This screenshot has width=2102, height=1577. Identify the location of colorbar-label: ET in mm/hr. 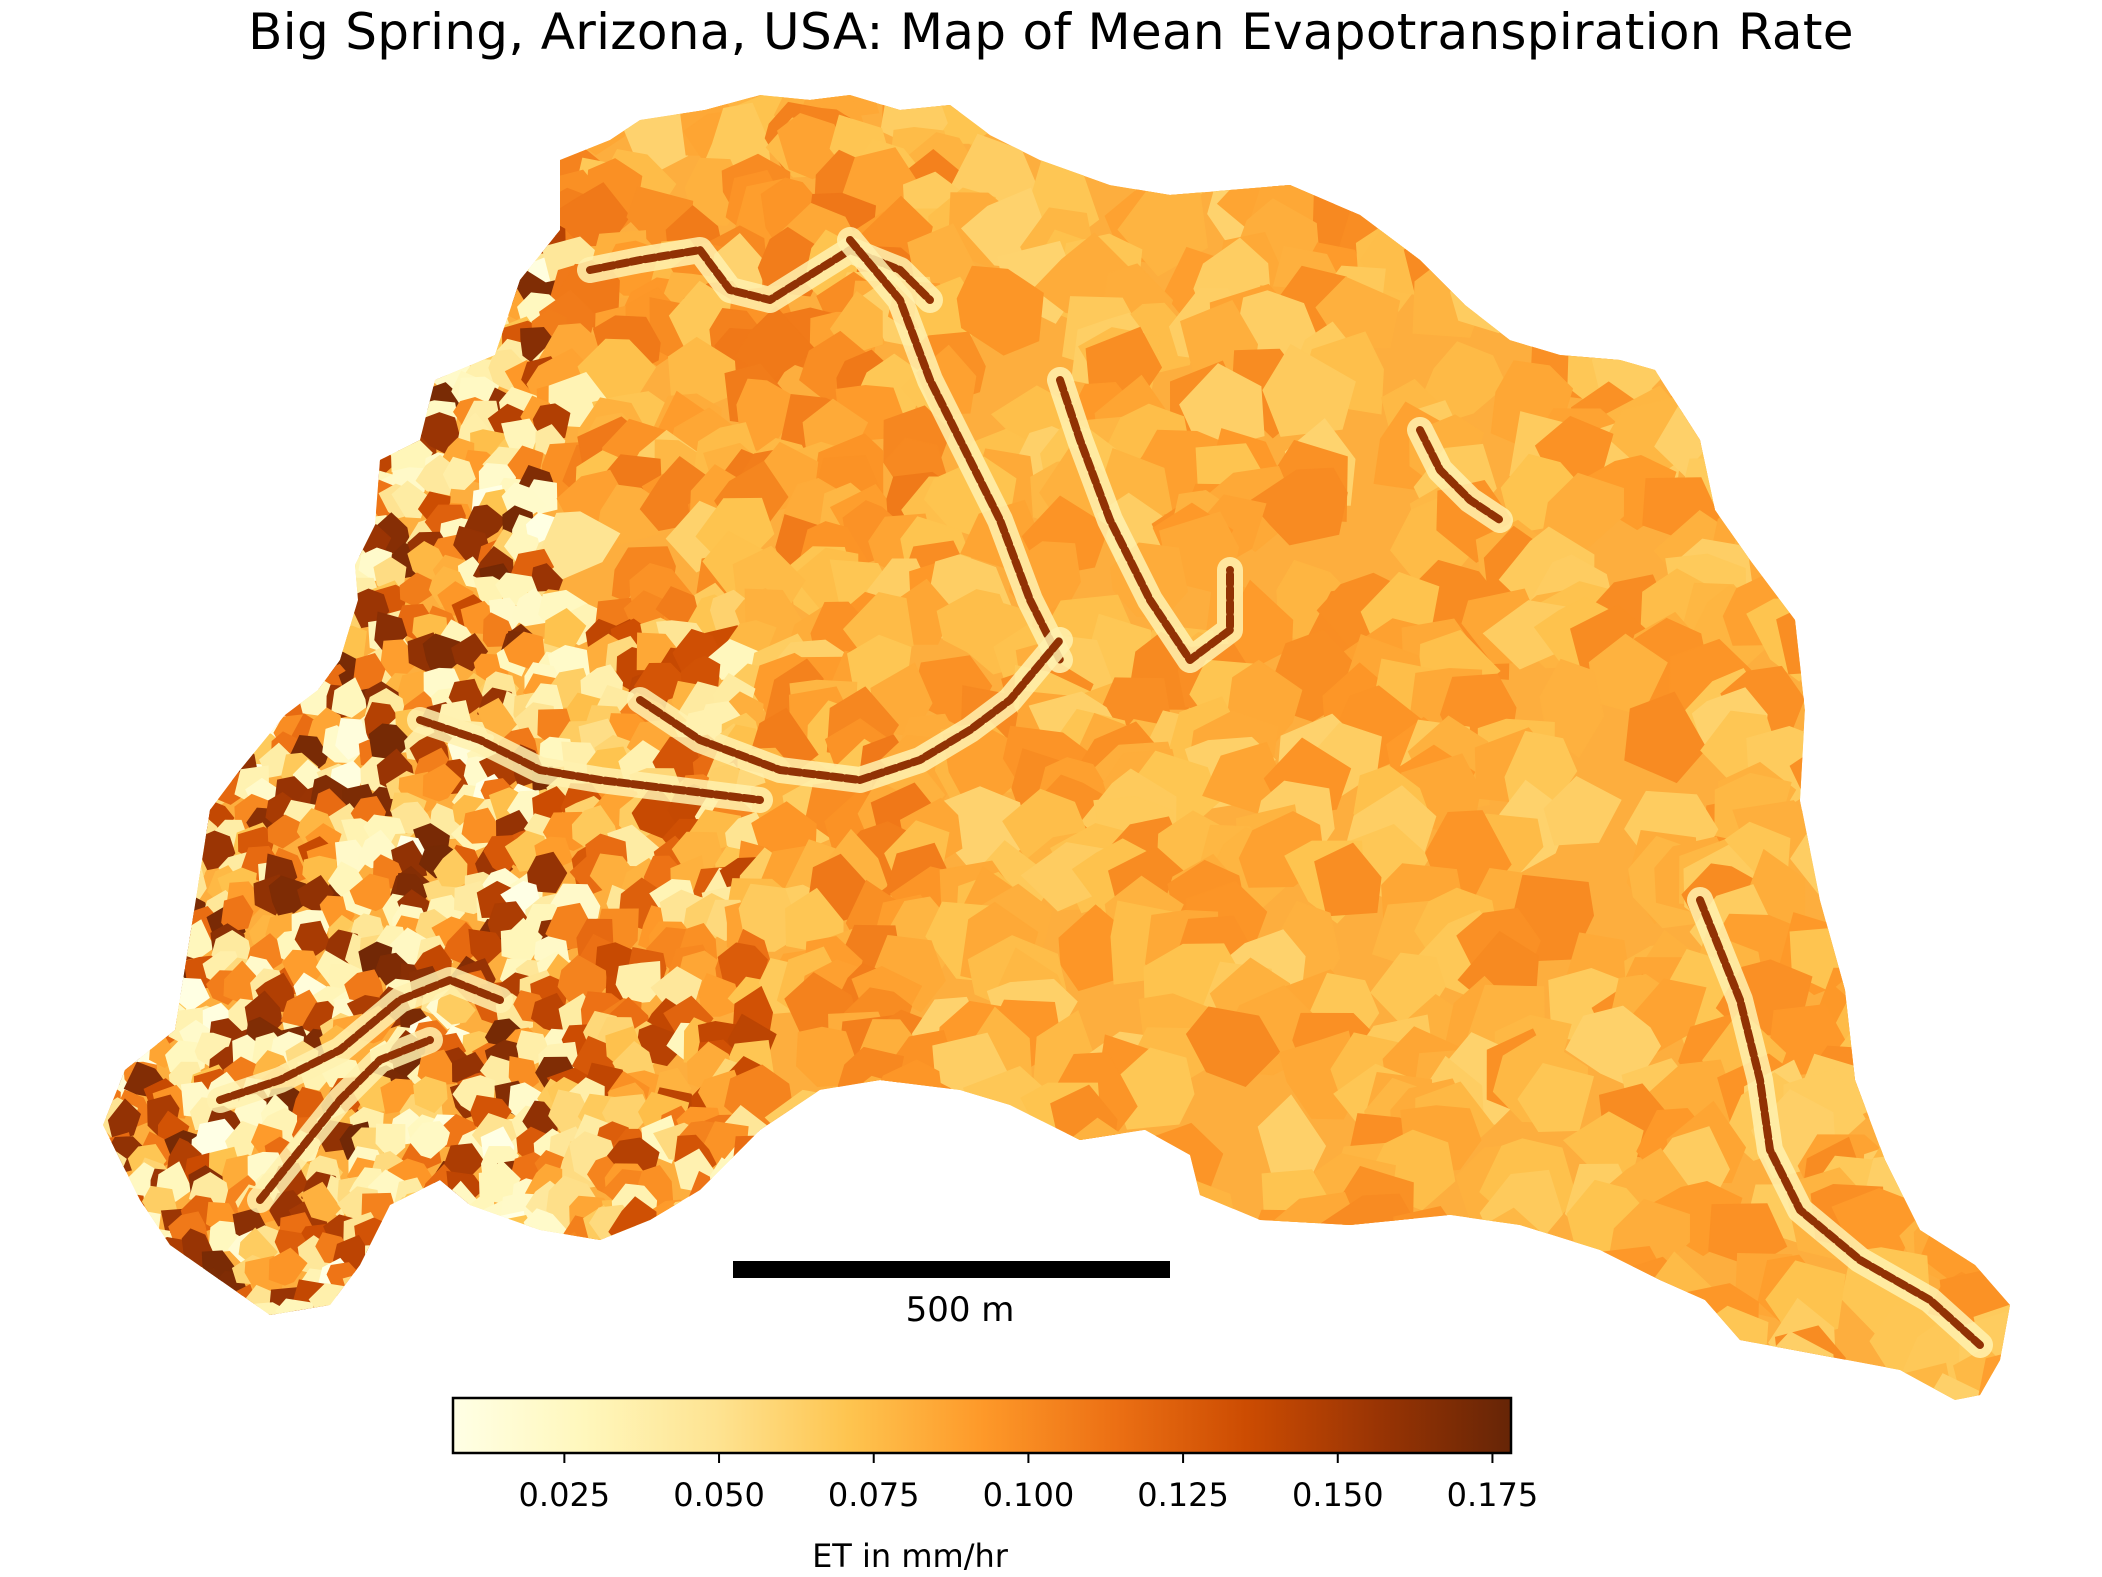
(910, 1556).